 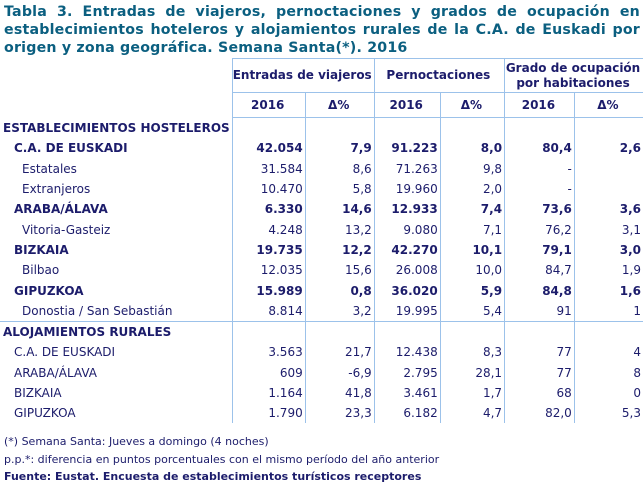 I want to click on cell-value: 91.223, so click(x=407, y=148).